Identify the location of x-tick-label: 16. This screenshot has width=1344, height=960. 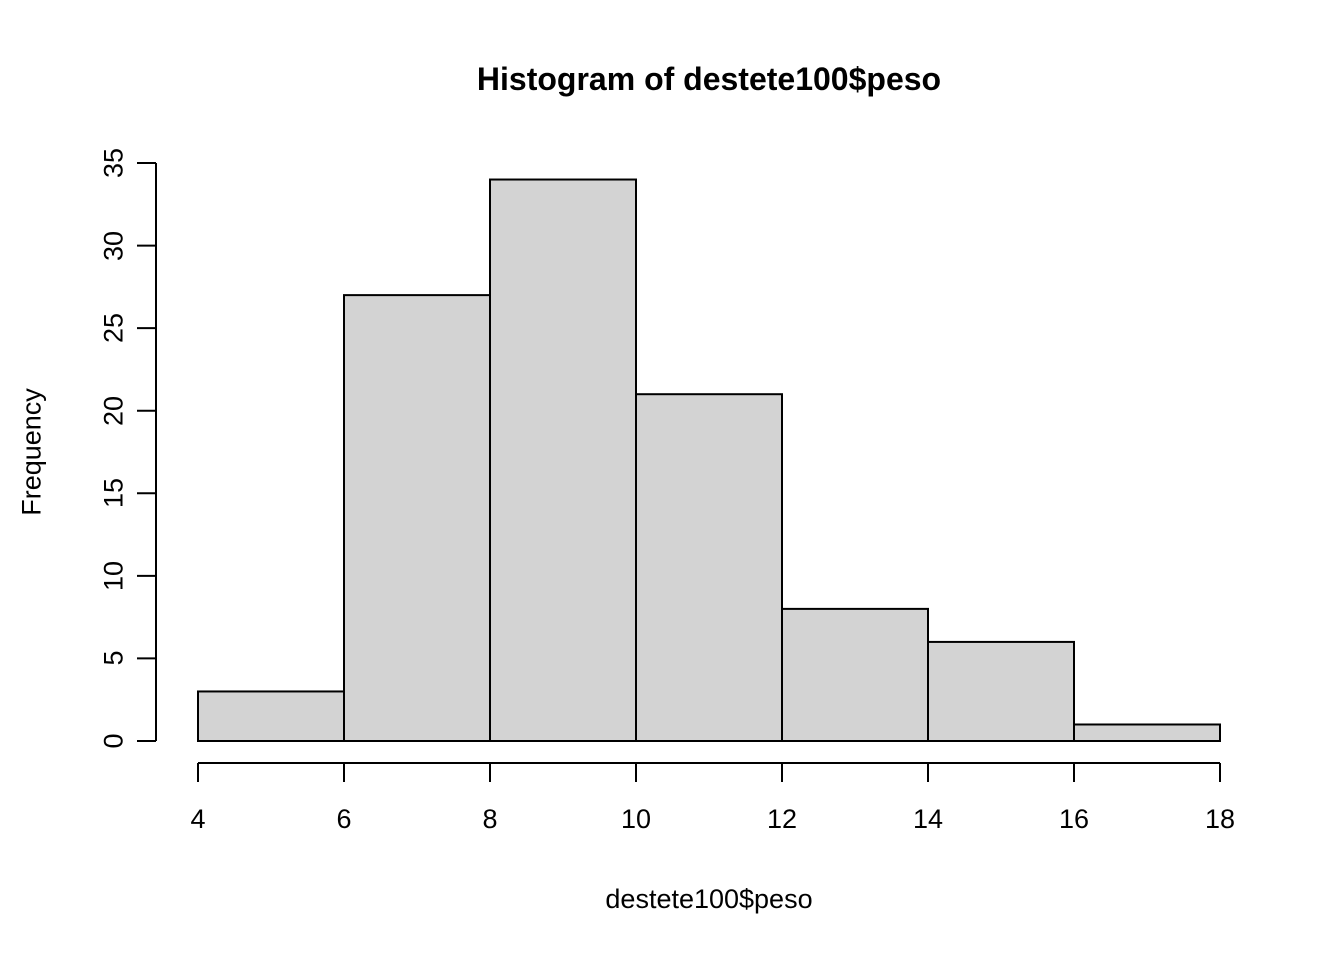
(1074, 819).